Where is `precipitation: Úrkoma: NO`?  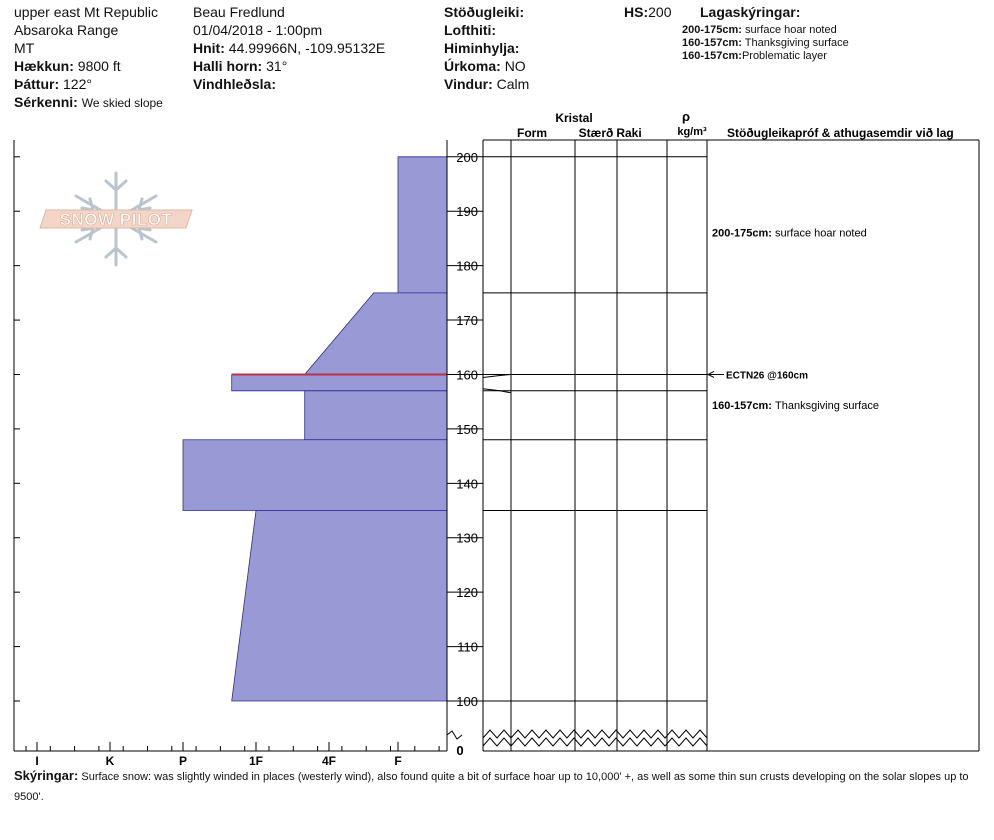 precipitation: Úrkoma: NO is located at coordinates (485, 66).